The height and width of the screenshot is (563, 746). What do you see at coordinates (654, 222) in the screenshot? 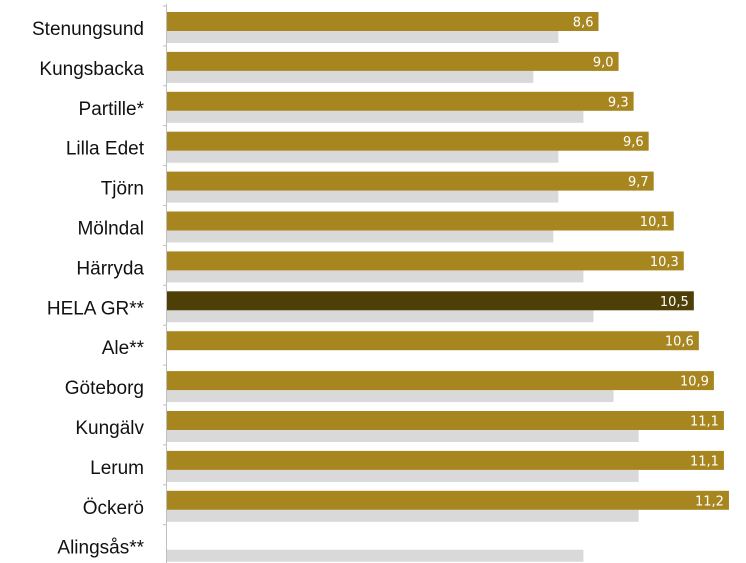
I see `data-label: 10,1` at bounding box center [654, 222].